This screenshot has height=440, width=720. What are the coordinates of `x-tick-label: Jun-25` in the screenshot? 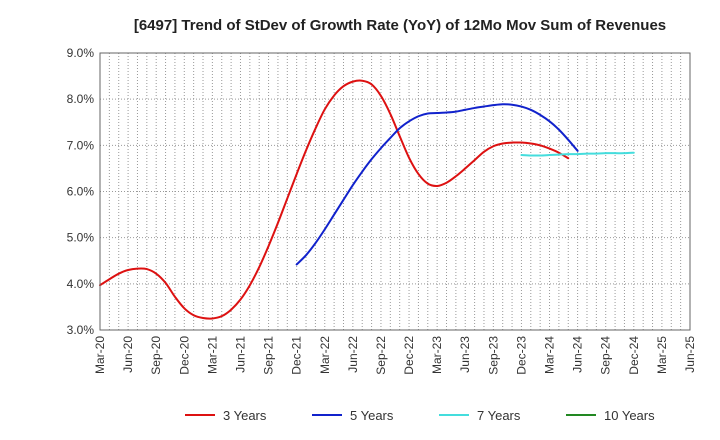 It's located at (690, 354).